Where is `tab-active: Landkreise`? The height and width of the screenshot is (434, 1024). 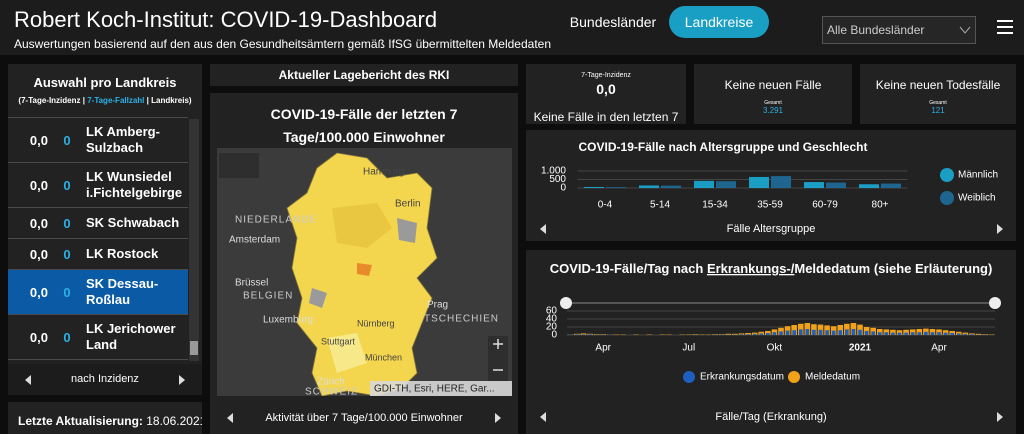
tab-active: Landkreise is located at coordinates (719, 22).